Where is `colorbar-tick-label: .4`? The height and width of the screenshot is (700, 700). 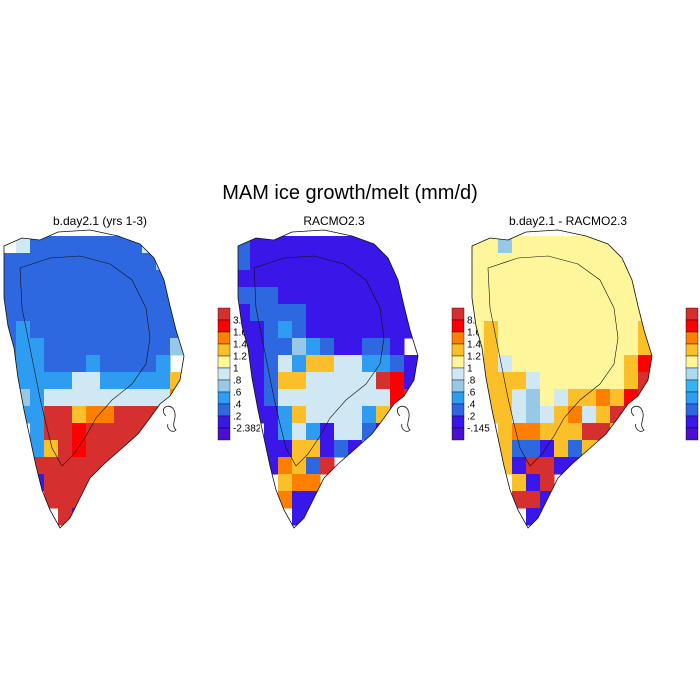 colorbar-tick-label: .4 is located at coordinates (471, 405).